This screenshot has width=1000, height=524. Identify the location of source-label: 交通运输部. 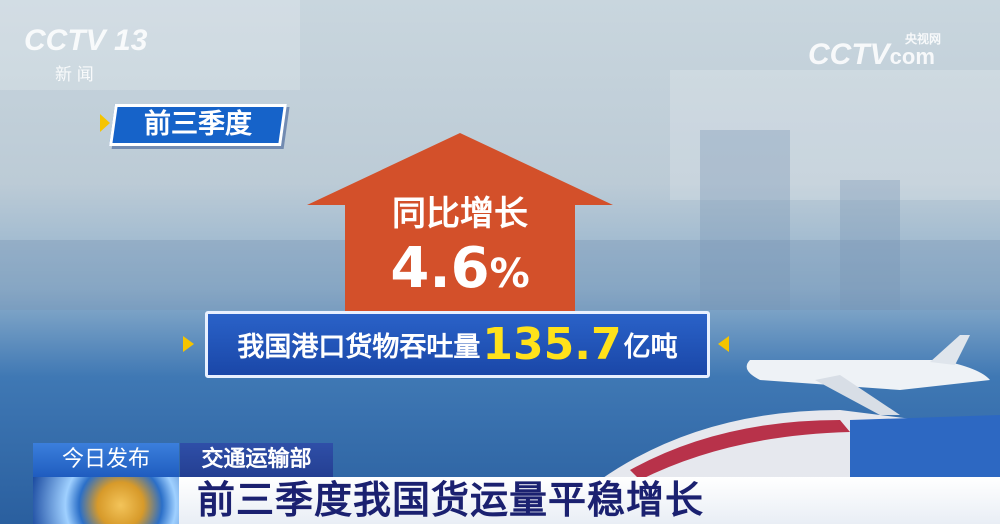
(256, 460).